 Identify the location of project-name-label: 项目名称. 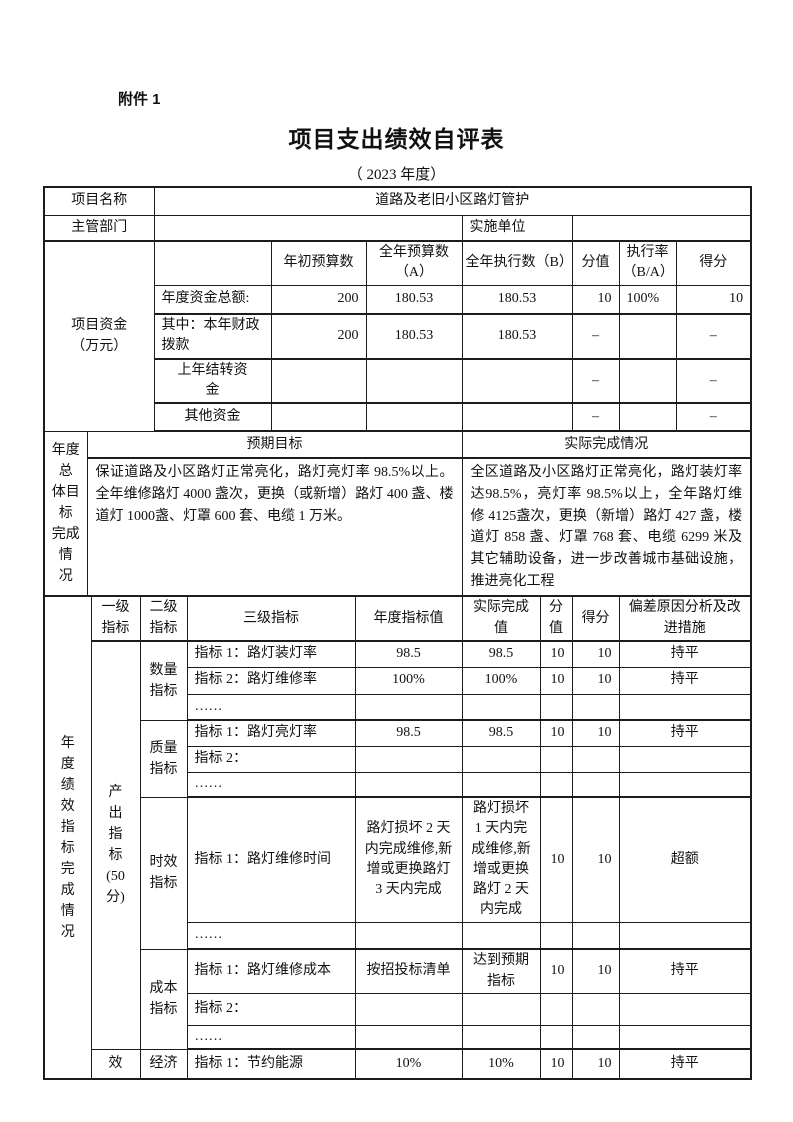
(99, 201).